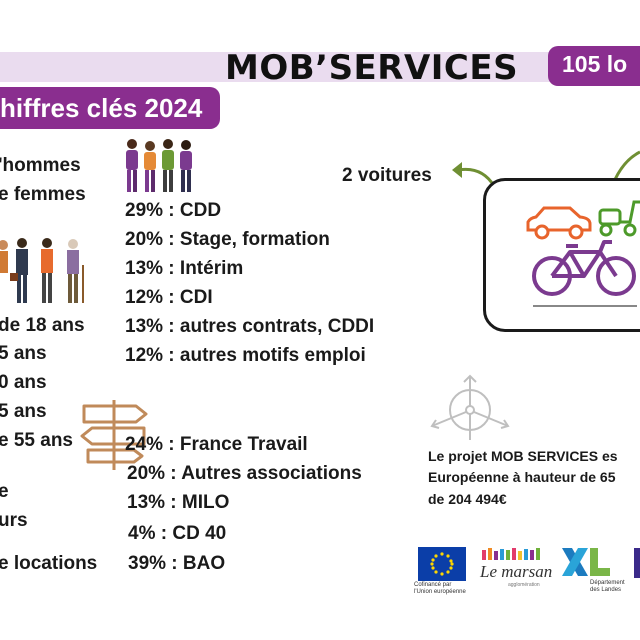 The image size is (640, 640). I want to click on eu-caption: Cofinancé par l'Union européenne, so click(440, 589).